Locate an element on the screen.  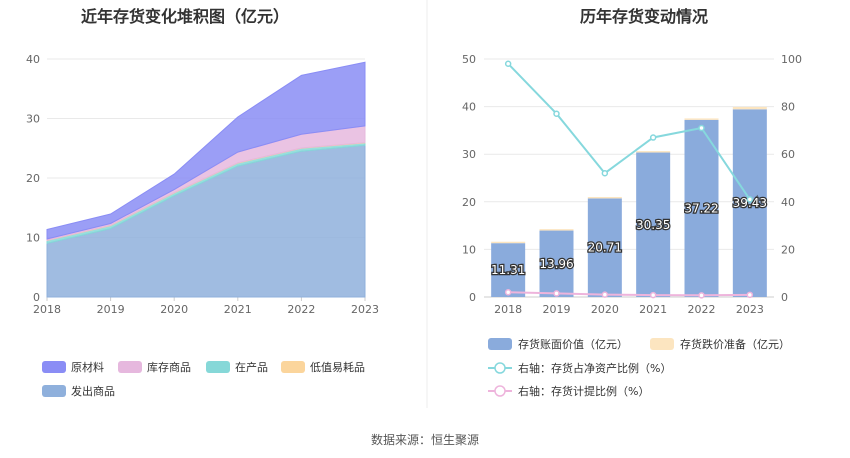
legend-label: 右轴：存货计提比例（%） is located at coordinates (583, 391).